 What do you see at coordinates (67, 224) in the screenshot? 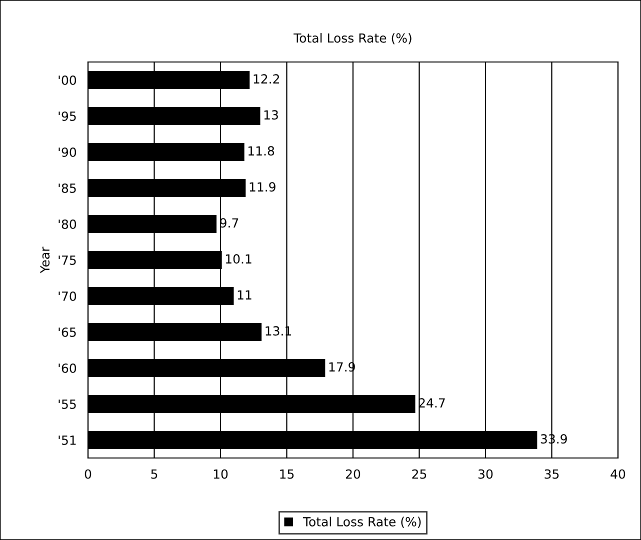
I see `y-tick-label: '80` at bounding box center [67, 224].